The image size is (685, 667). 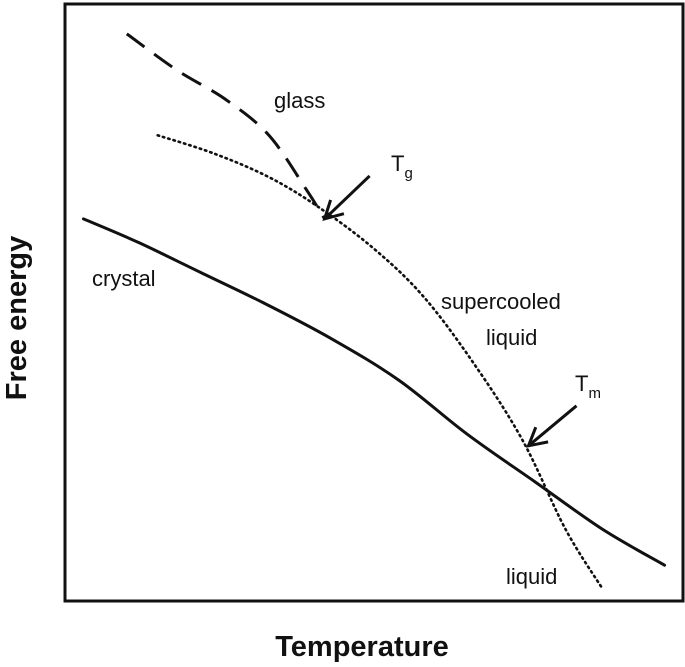 I want to click on supercooled-label-line2: liquid, so click(x=511, y=337).